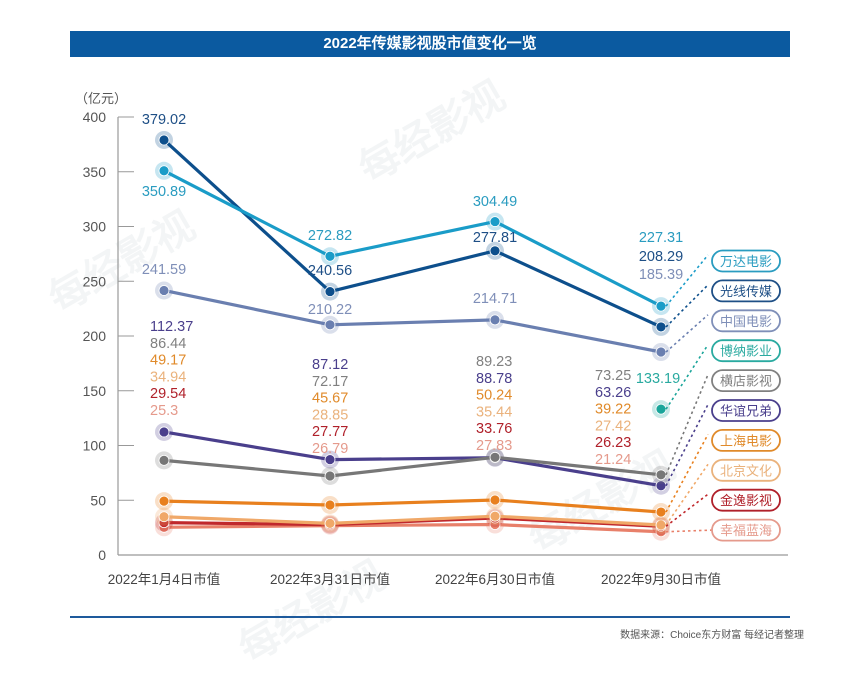 Image resolution: width=852 pixels, height=674 pixels. What do you see at coordinates (95, 172) in the screenshot?
I see `y-tick-label: 350` at bounding box center [95, 172].